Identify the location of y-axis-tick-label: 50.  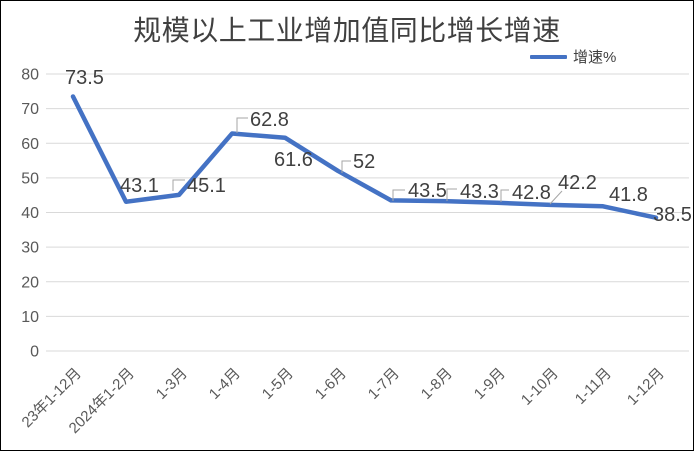
(30, 178).